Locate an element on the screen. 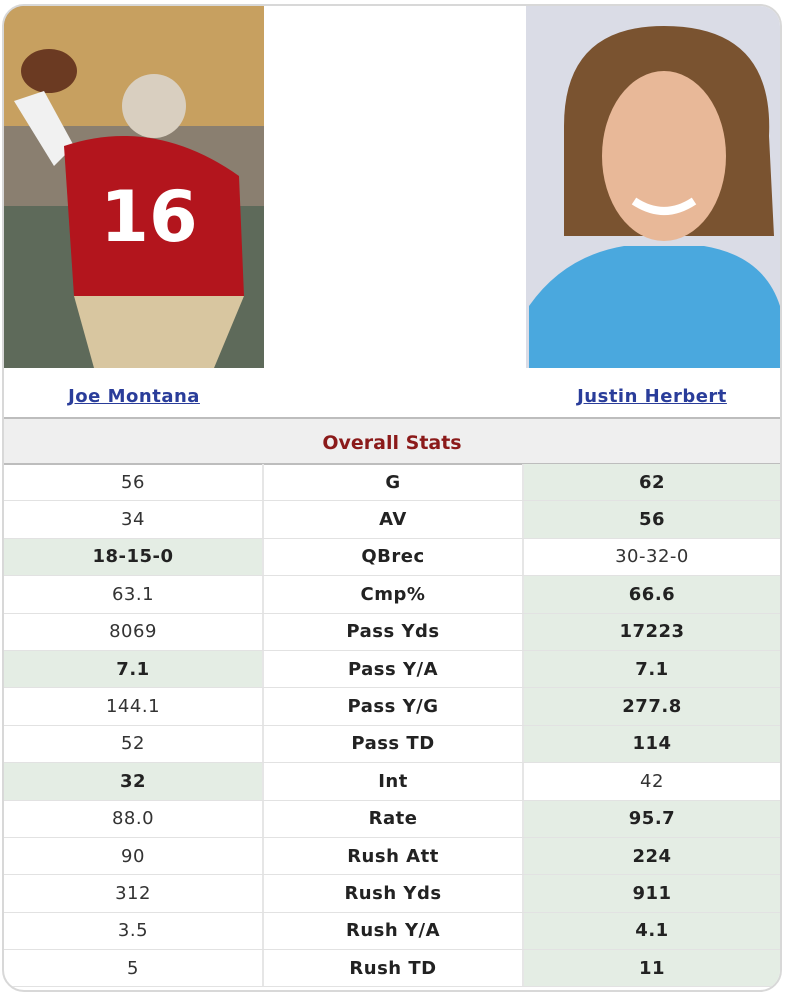 This screenshot has width=788, height=1000. left-value: 88.0 is located at coordinates (134, 818).